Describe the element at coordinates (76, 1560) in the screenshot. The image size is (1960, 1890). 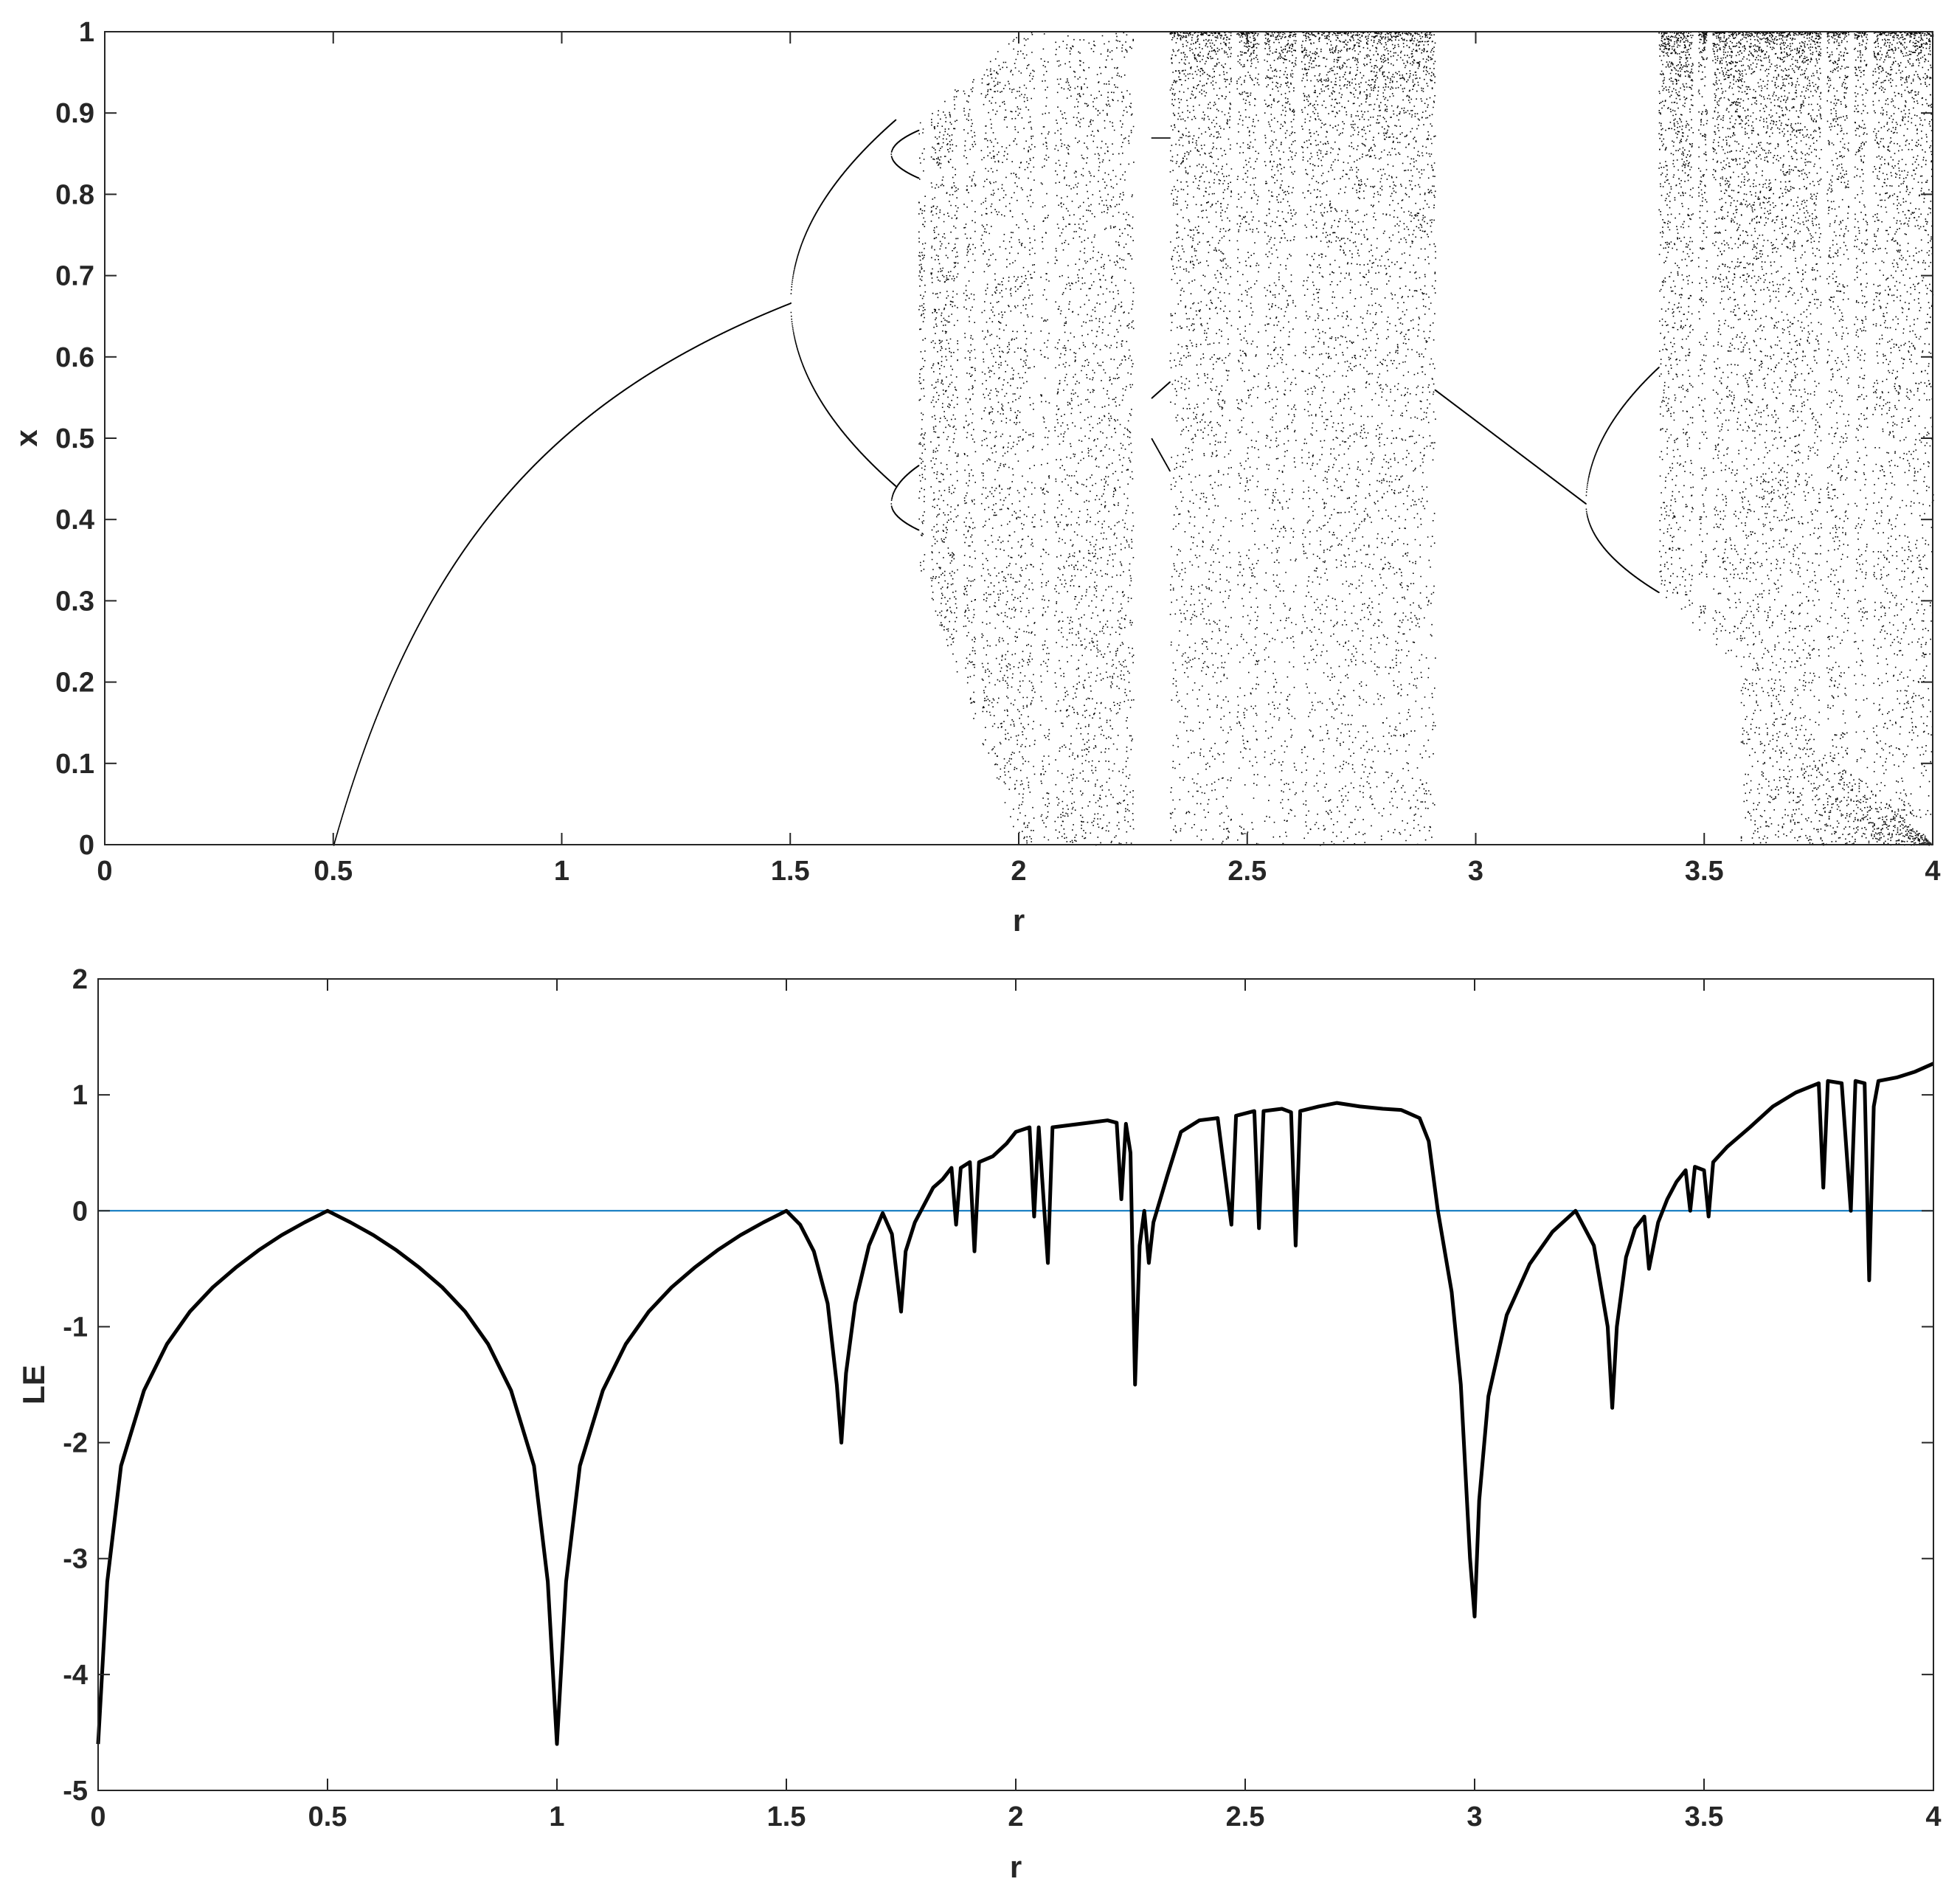
I see `lyapunov-y-tick-label: -3` at that location.